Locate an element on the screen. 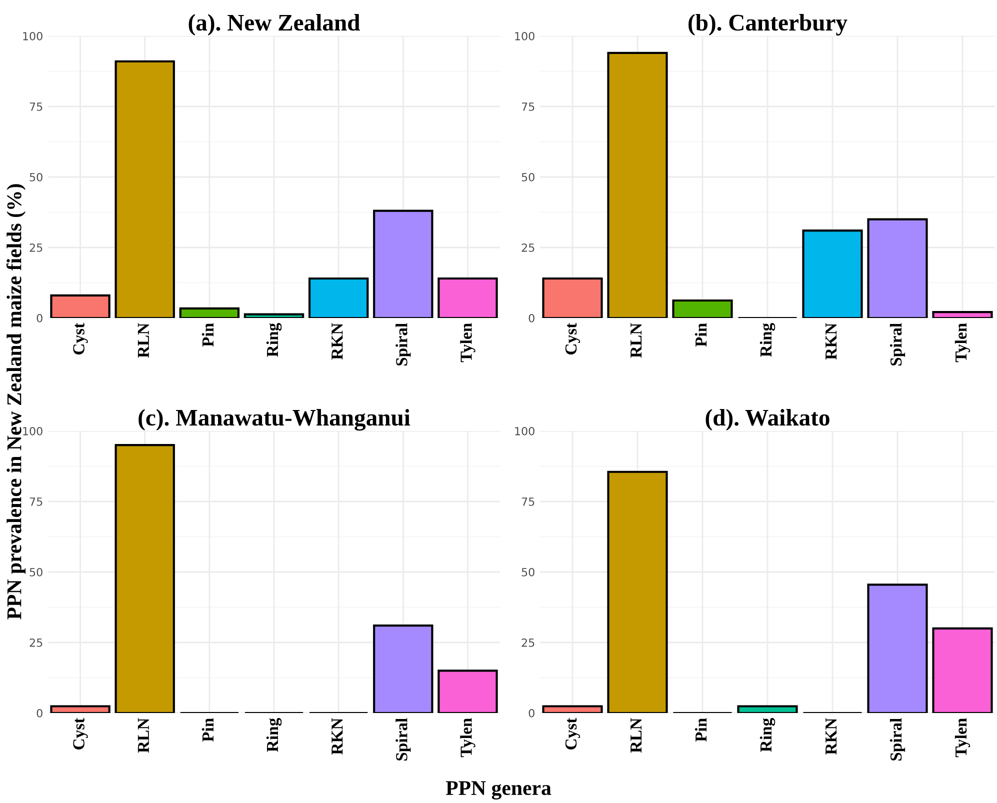 The height and width of the screenshot is (803, 997). chart-title: (b). Canterbury is located at coordinates (768, 25).